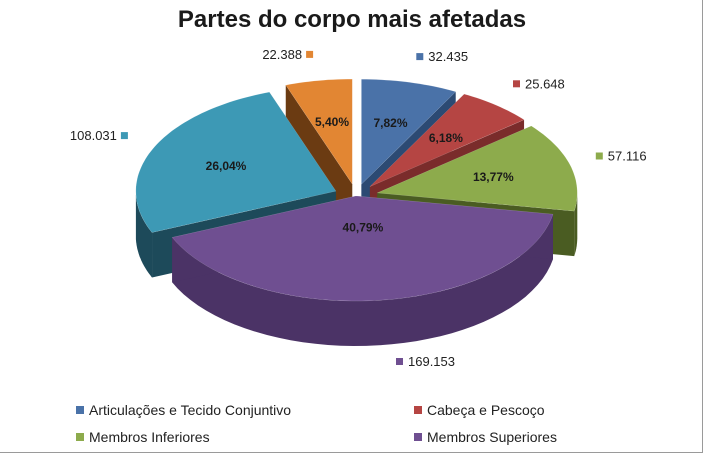 This screenshot has height=454, width=704. What do you see at coordinates (492, 437) in the screenshot?
I see `legend-label: Membros Superiores` at bounding box center [492, 437].